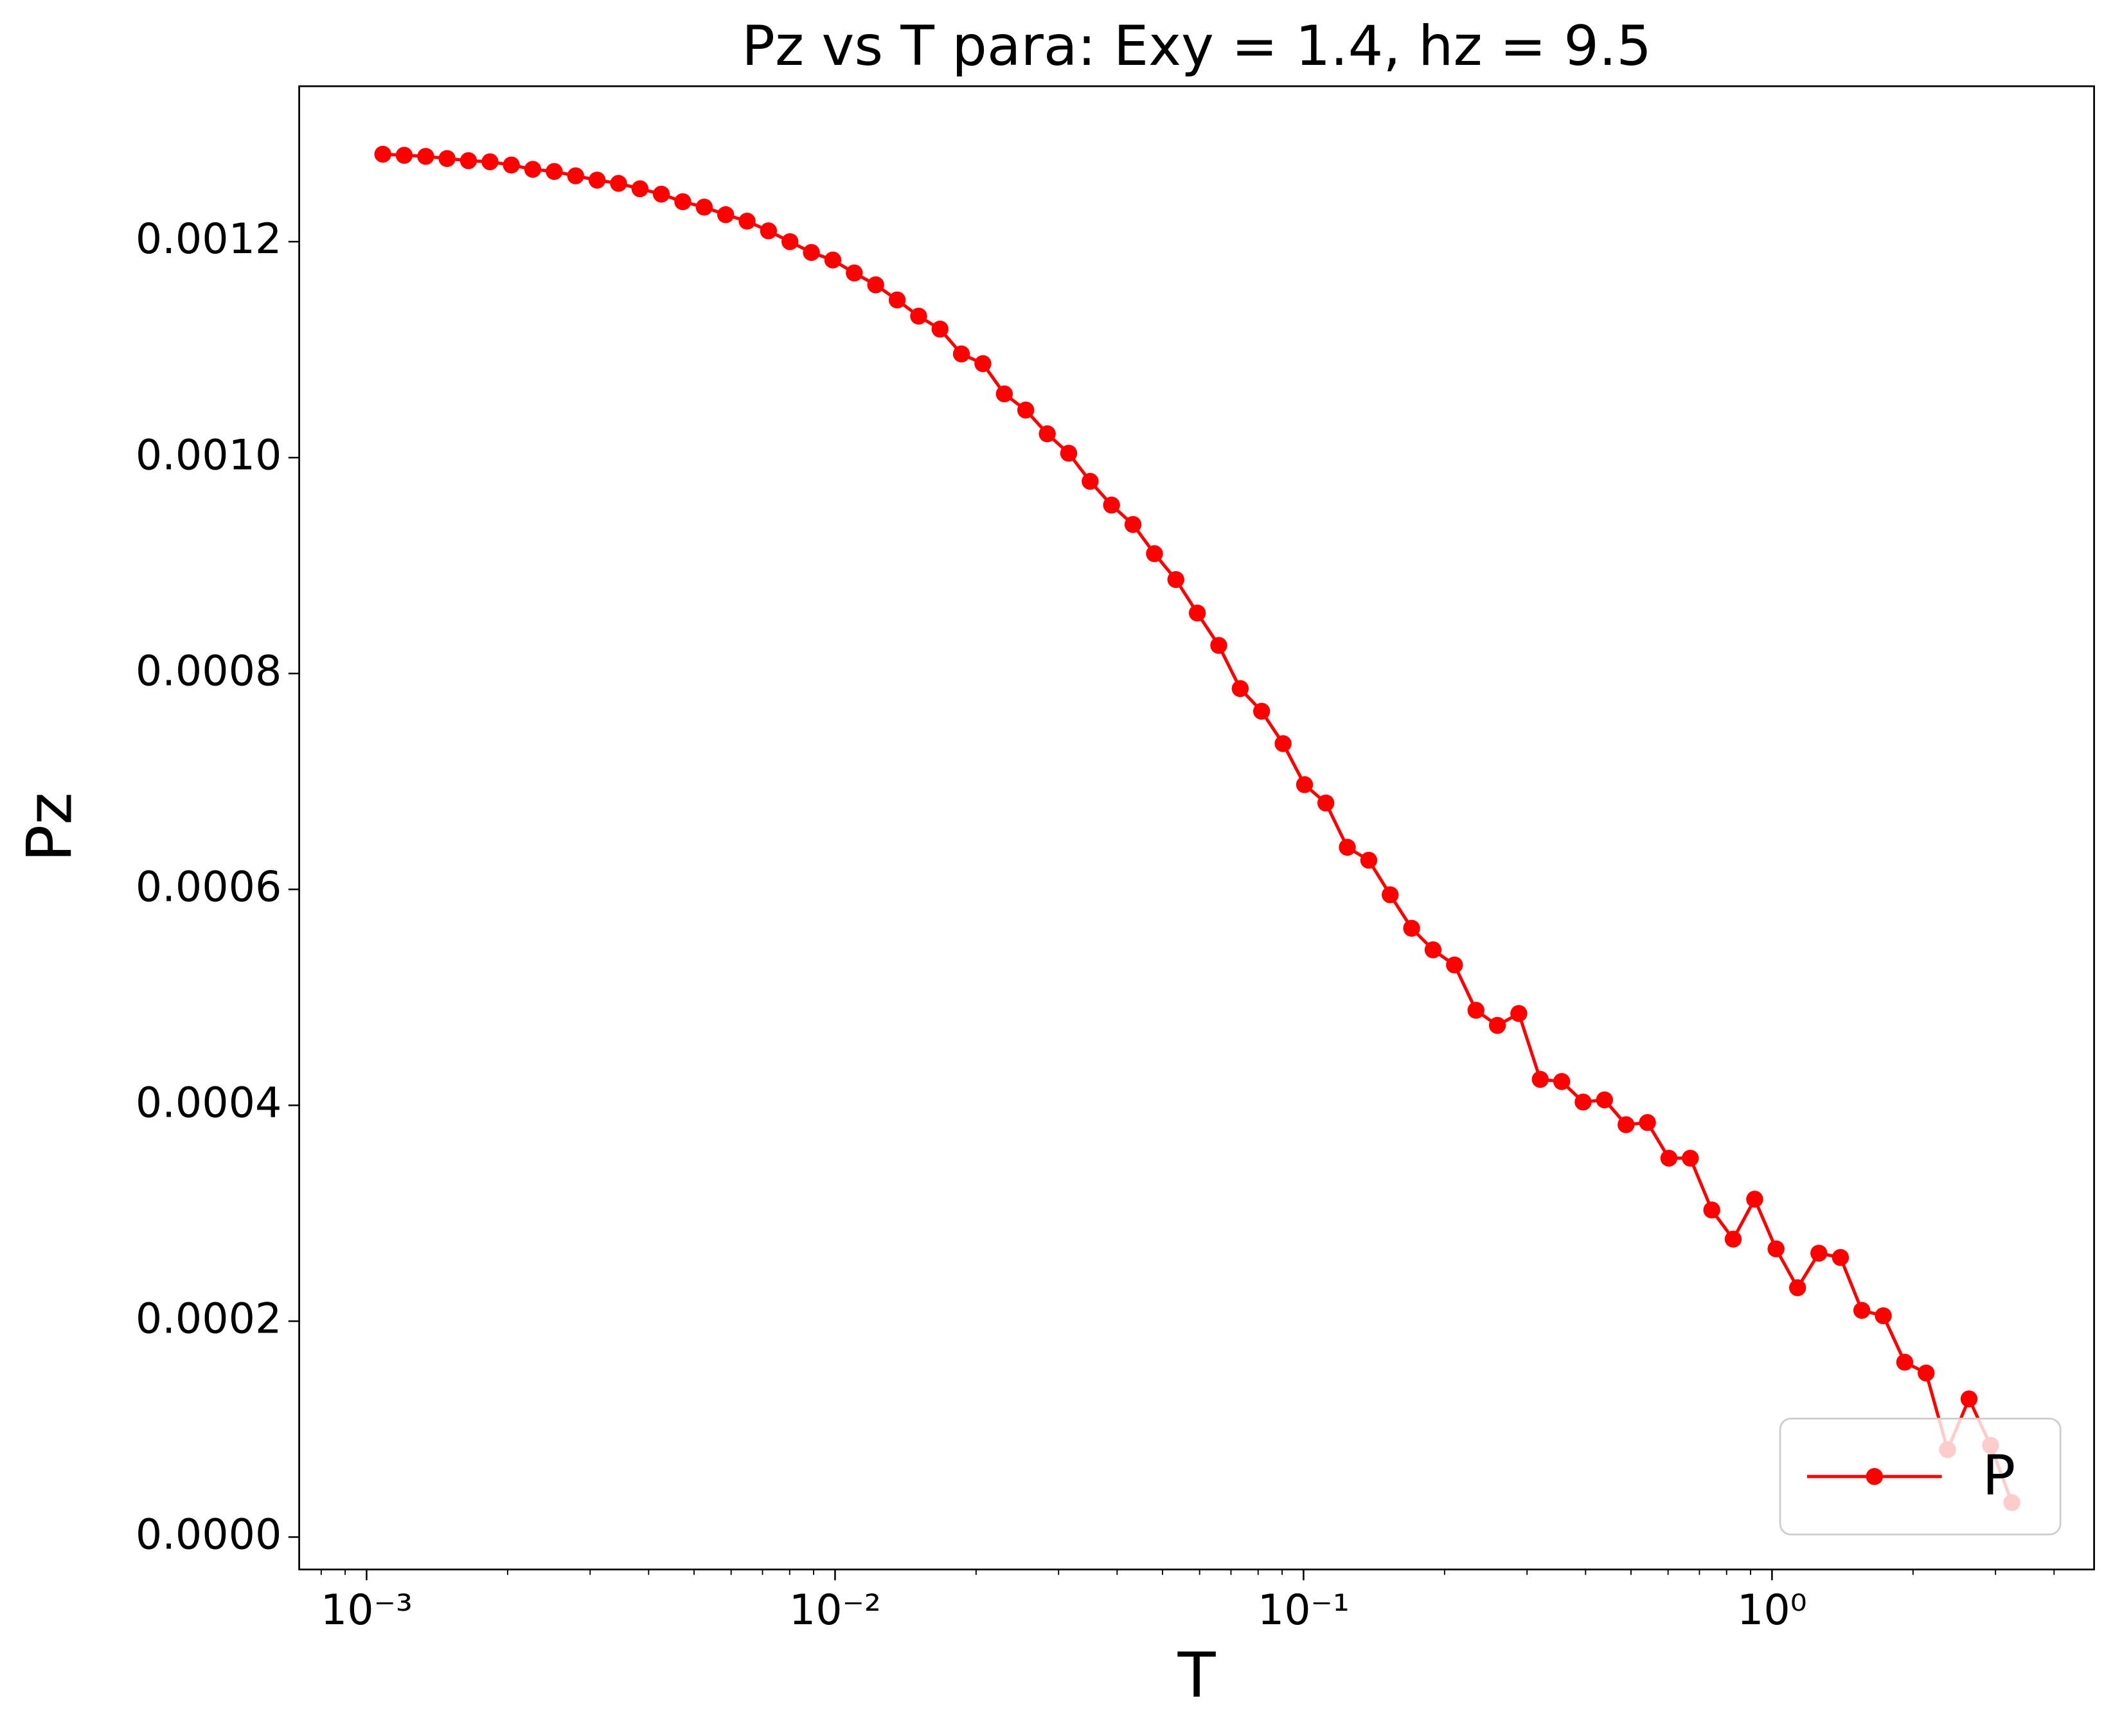 The image size is (2113, 1736). Describe the element at coordinates (208, 887) in the screenshot. I see `y-tick-label: 0.0006` at that location.